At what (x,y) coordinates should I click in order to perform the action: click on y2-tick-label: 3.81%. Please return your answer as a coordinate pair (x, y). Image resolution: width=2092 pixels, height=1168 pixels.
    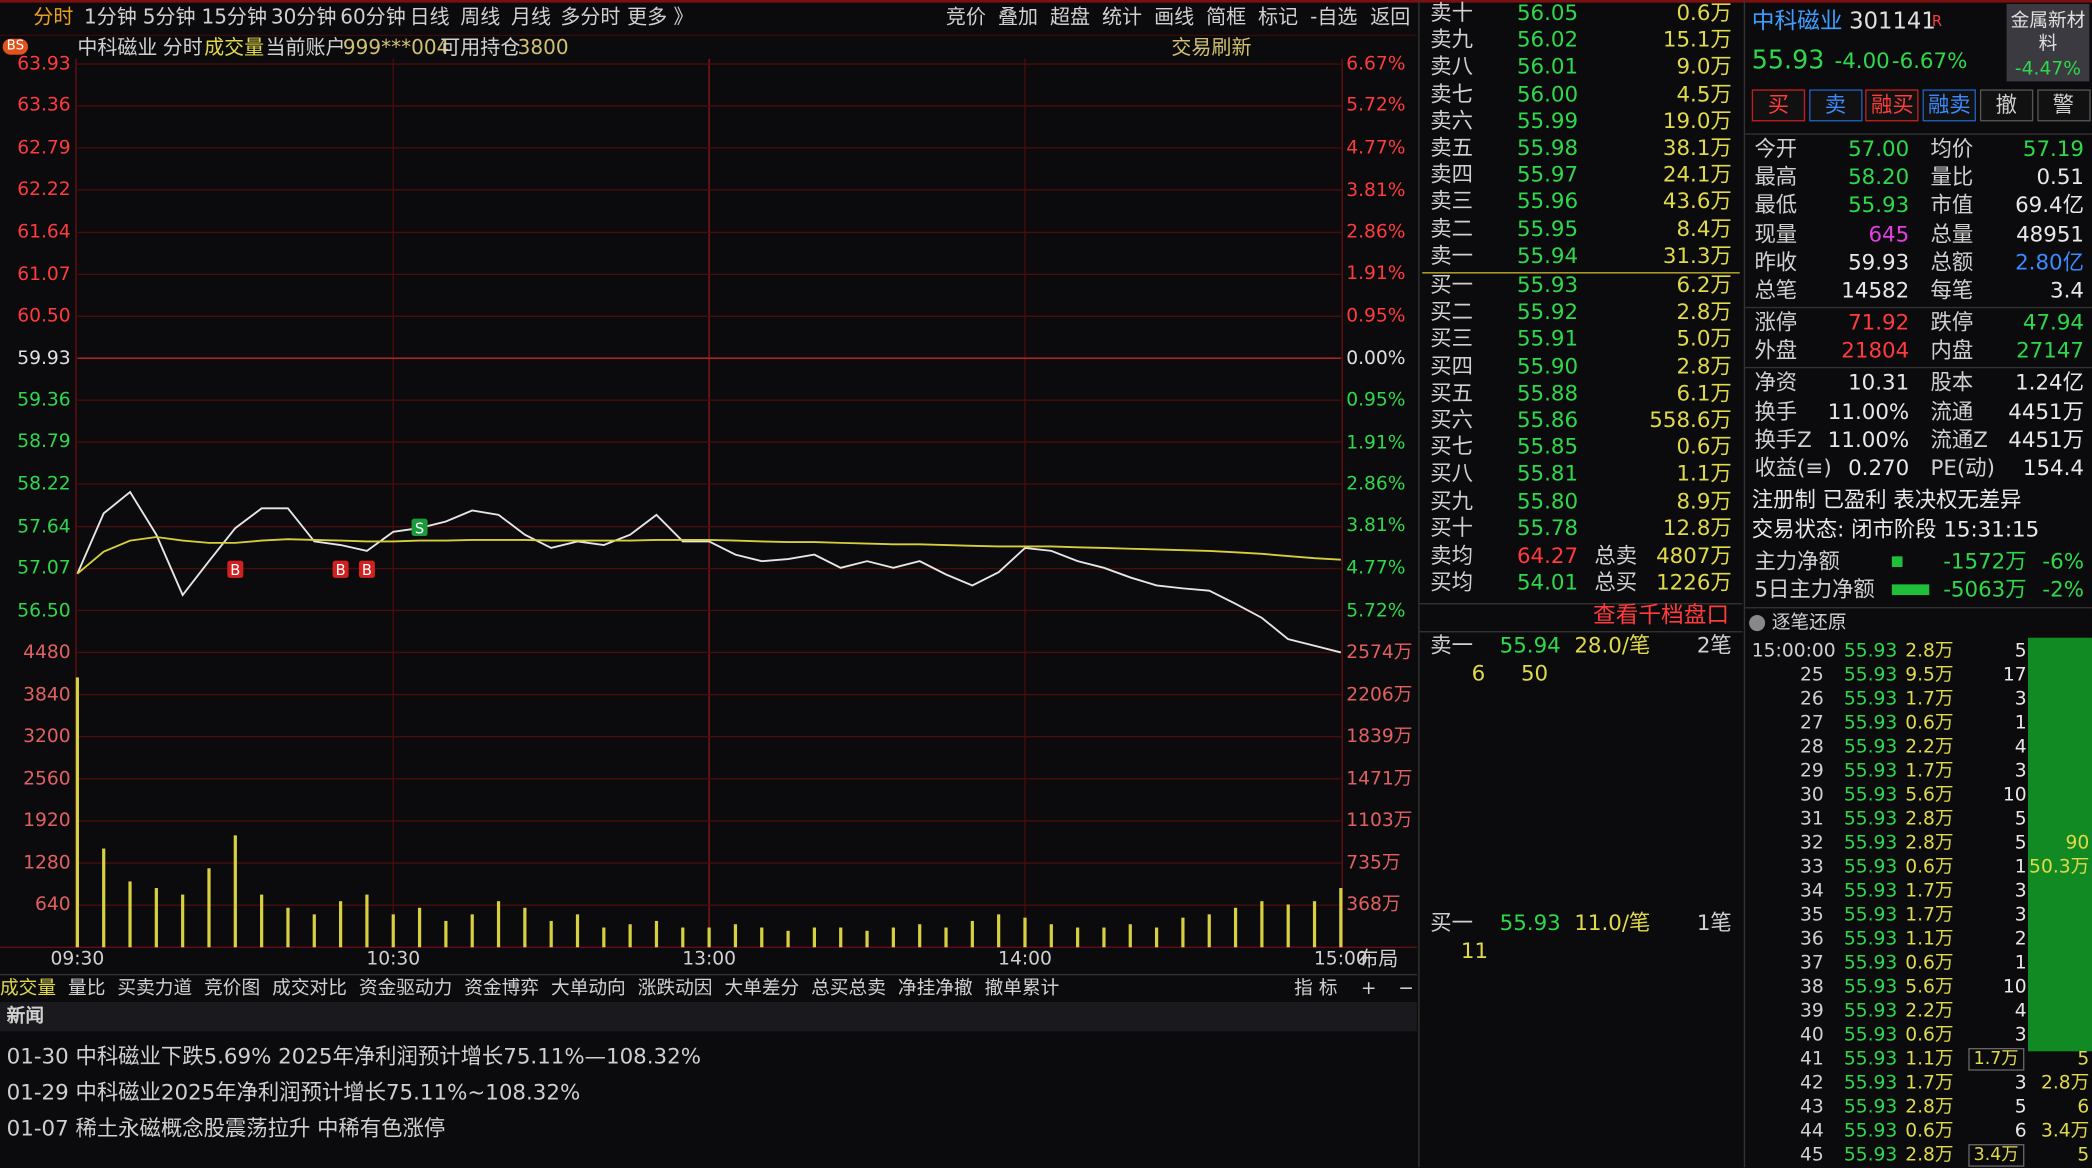
    Looking at the image, I should click on (1376, 190).